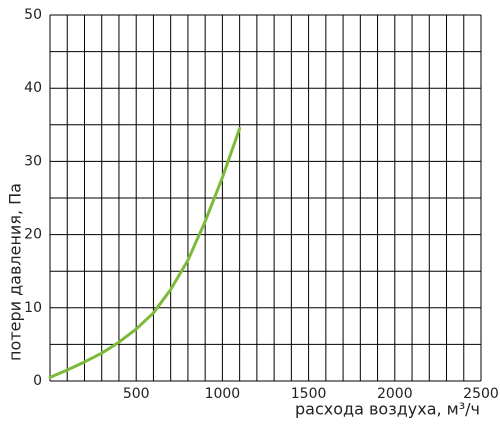  Describe the element at coordinates (33, 15) in the screenshot. I see `y-tick-label: 50` at that location.